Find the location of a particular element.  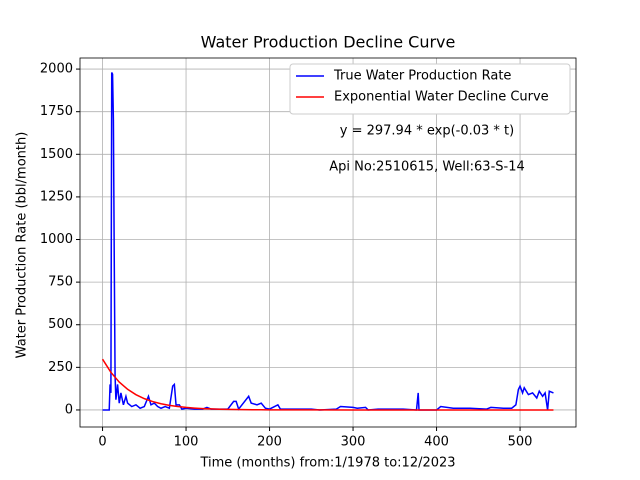

x-axis-label: Time (months) from:1/1978 to:12/2023 is located at coordinates (327, 463).